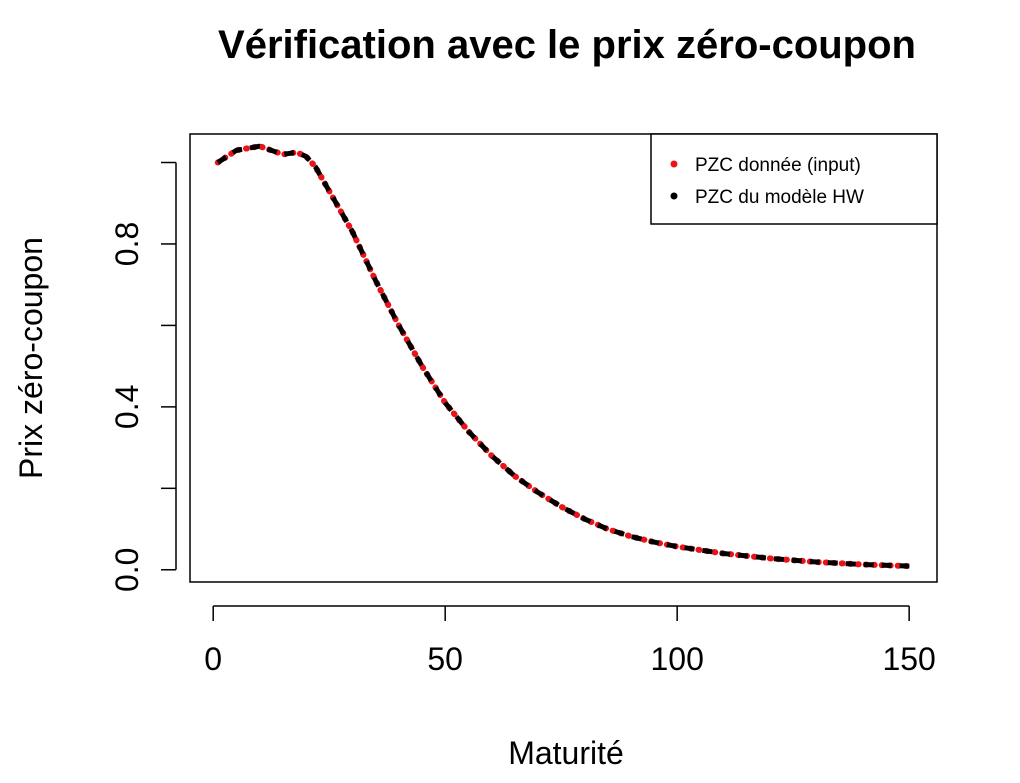 Image resolution: width=1020 pixels, height=783 pixels. What do you see at coordinates (445, 659) in the screenshot?
I see `x-tick-label: 50` at bounding box center [445, 659].